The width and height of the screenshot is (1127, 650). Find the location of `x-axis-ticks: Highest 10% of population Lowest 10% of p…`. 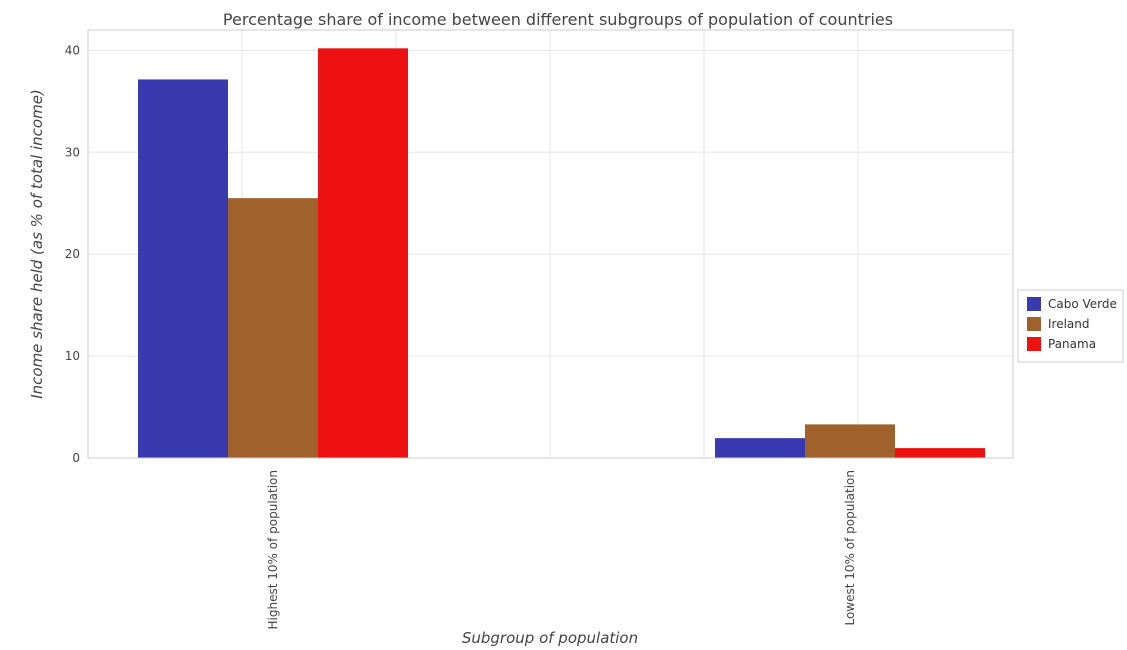

x-axis-ticks: Highest 10% of population Lowest 10% of p… is located at coordinates (561, 549).